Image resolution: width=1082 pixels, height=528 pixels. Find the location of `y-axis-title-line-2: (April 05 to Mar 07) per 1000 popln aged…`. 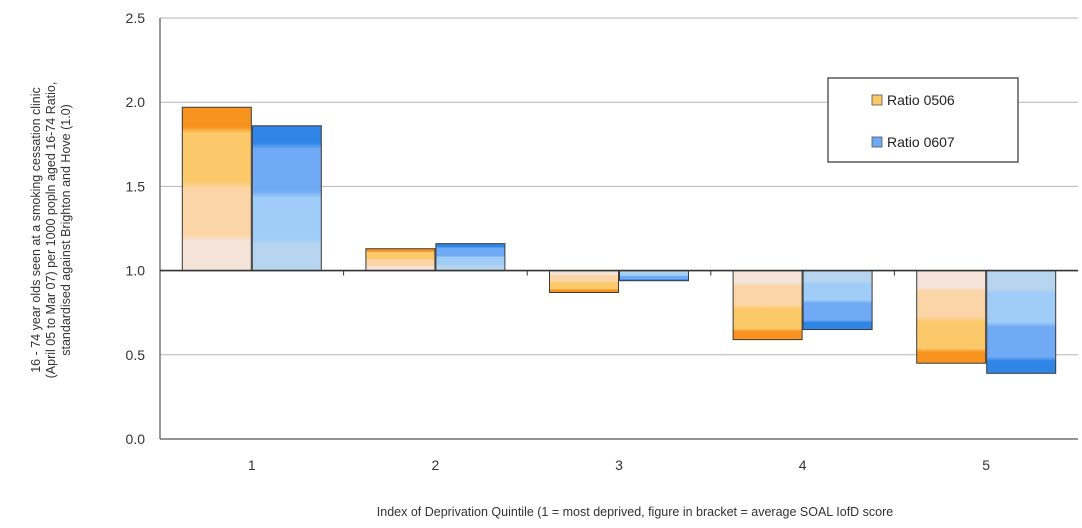

y-axis-title-line-2: (April 05 to Mar 07) per 1000 popln aged… is located at coordinates (51, 230).